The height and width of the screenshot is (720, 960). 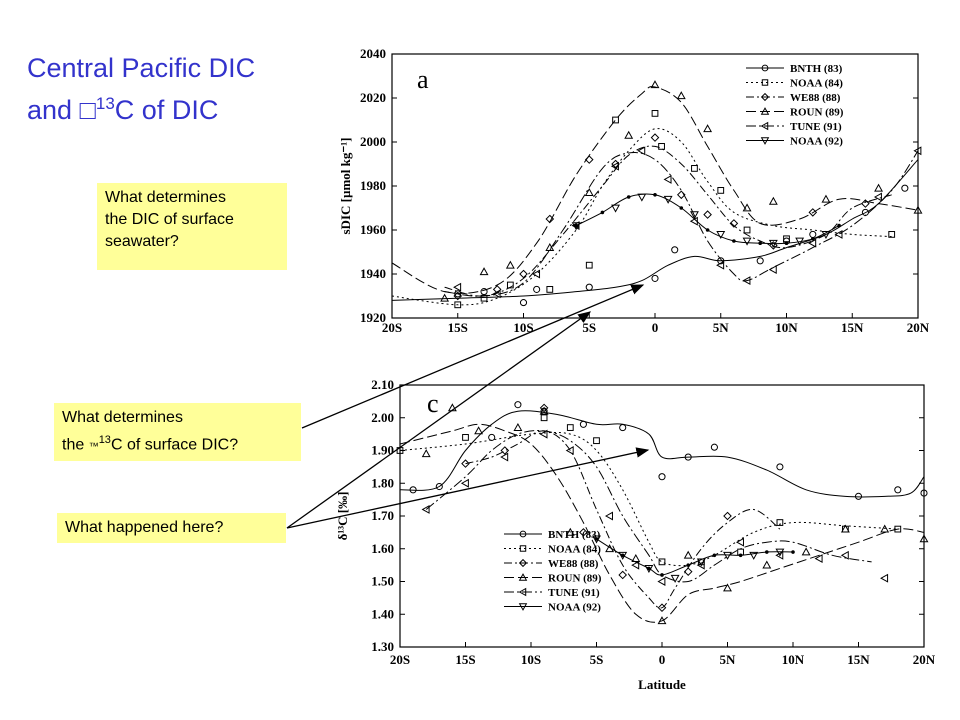 What do you see at coordinates (104, 440) in the screenshot?
I see `d13c-sup: 13` at bounding box center [104, 440].